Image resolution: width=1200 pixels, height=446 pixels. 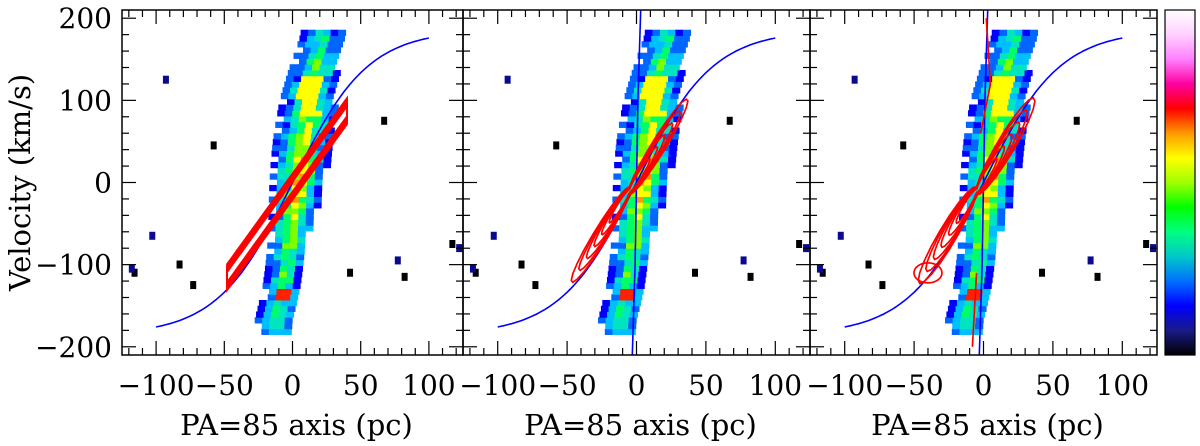 What do you see at coordinates (987, 425) in the screenshot?
I see `x-axis-label: PA=85 axis (pc)` at bounding box center [987, 425].